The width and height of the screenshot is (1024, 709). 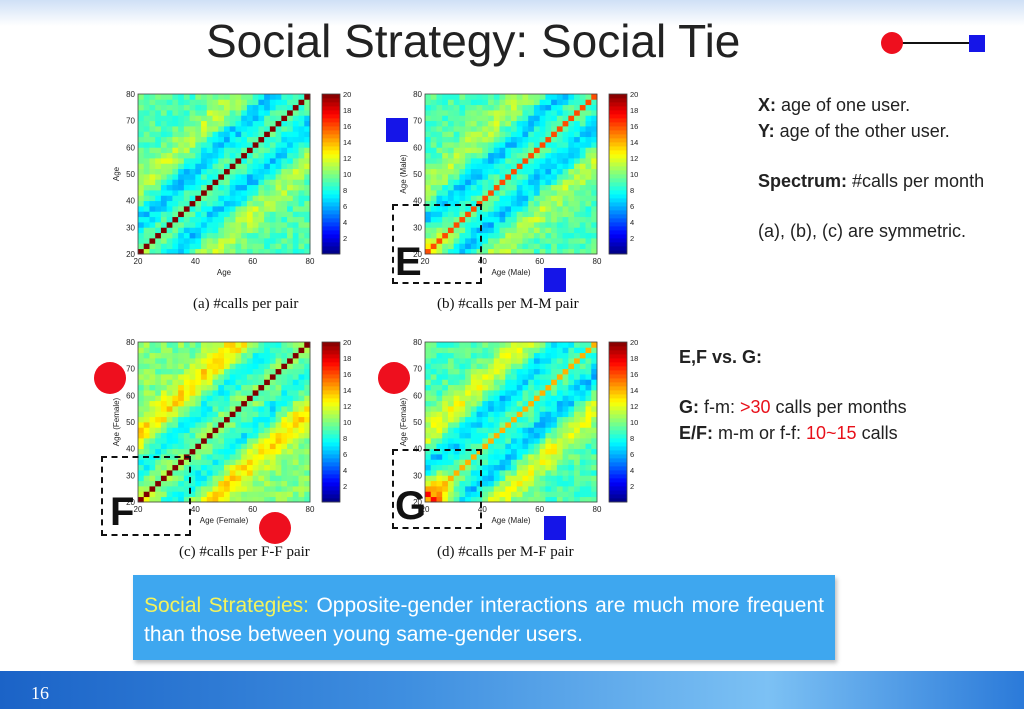 What do you see at coordinates (130, 395) in the screenshot?
I see `y-tick-label: 60` at bounding box center [130, 395].